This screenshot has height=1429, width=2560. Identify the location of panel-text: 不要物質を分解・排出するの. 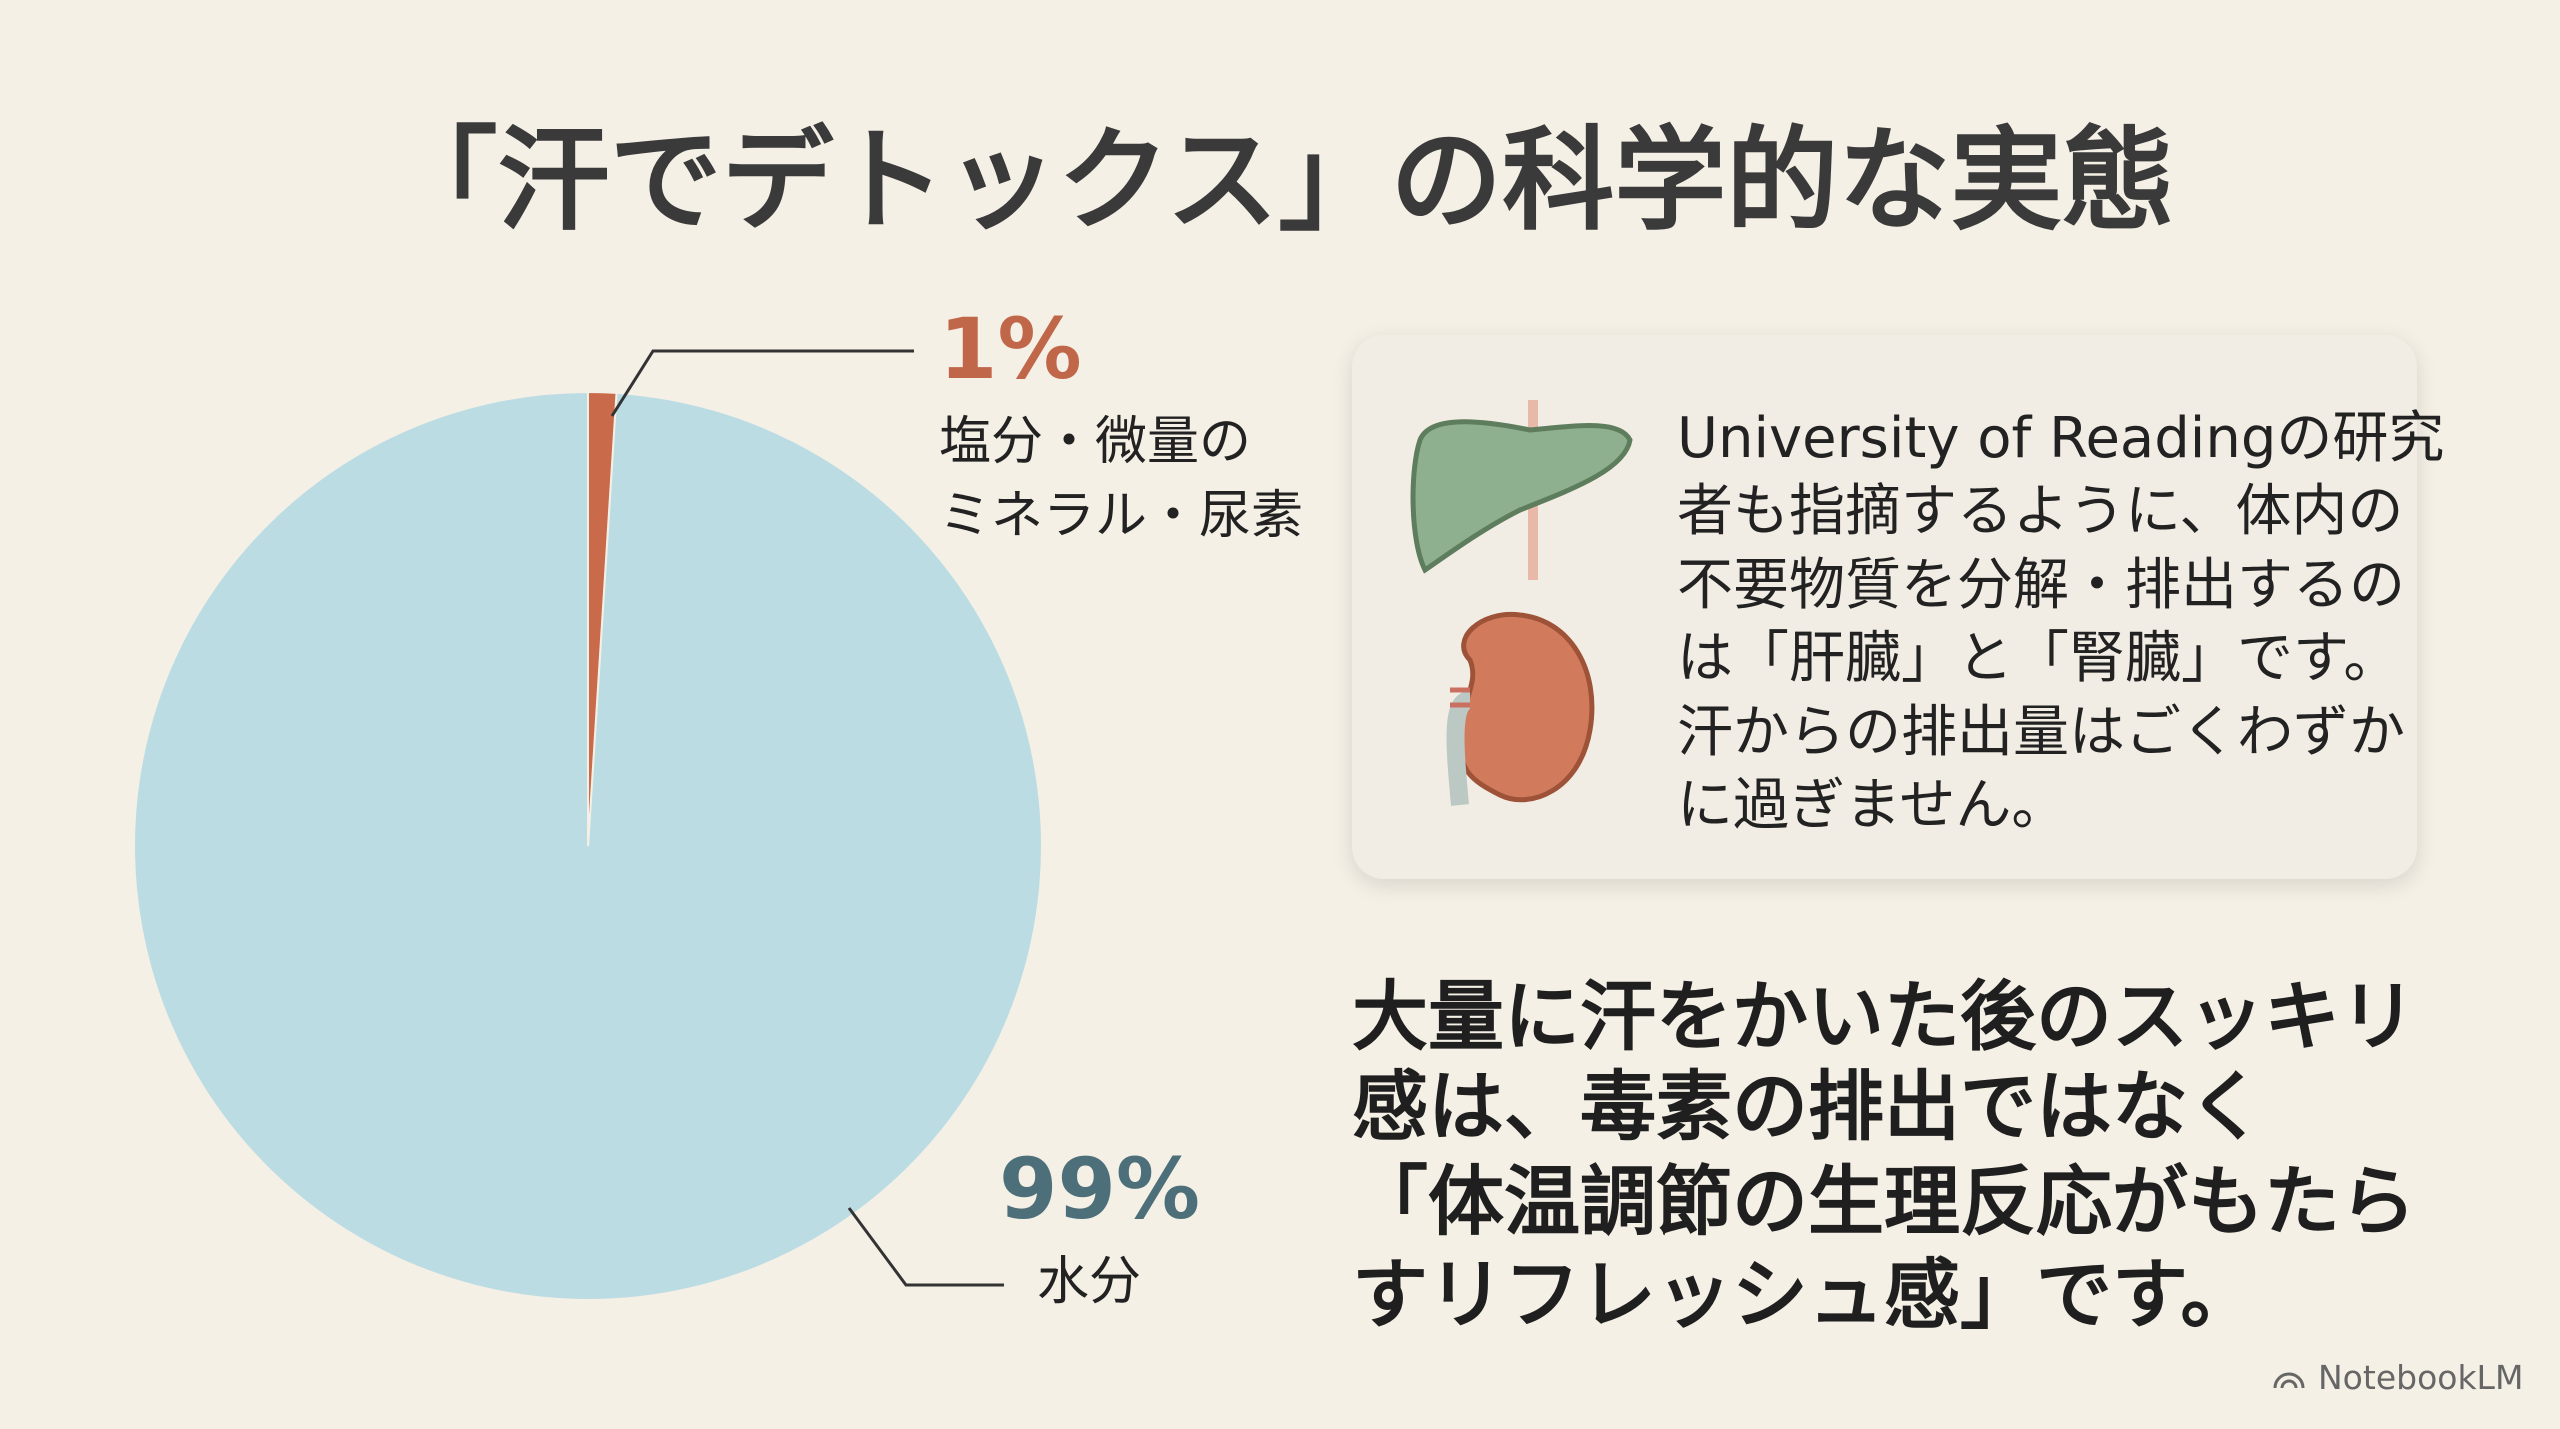
(2041, 585).